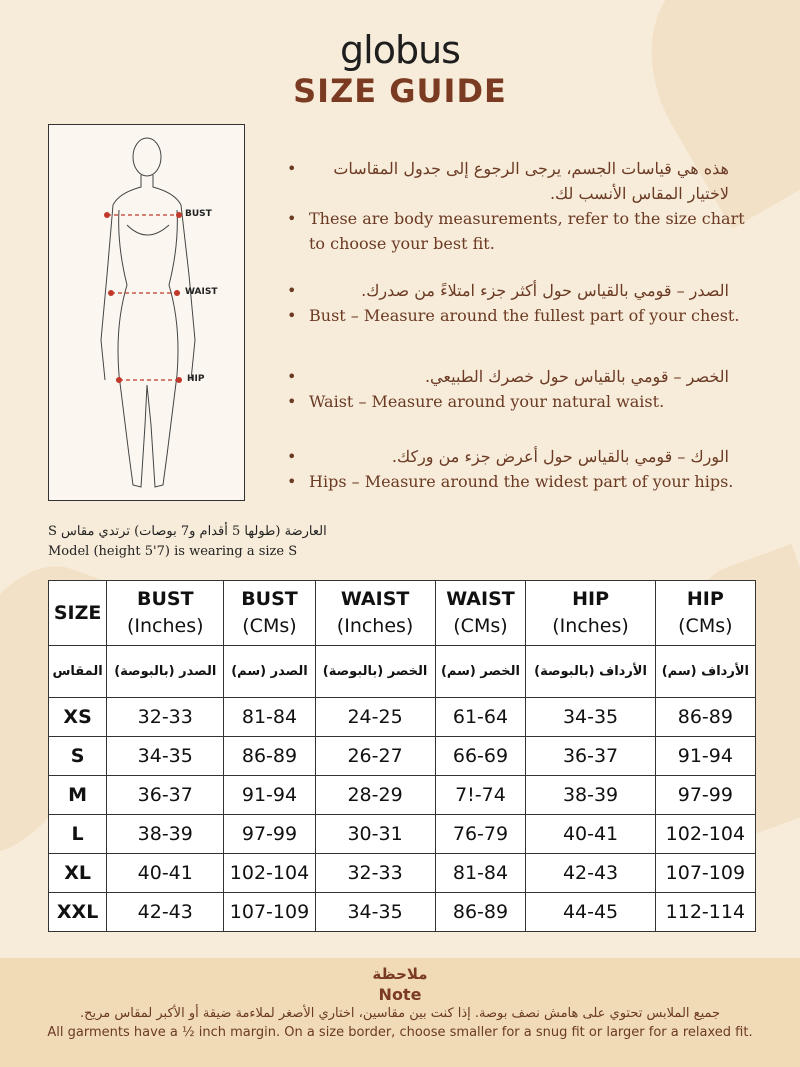  I want to click on model-info-en: Model (height 5'7) is wearing a size S, so click(173, 551).